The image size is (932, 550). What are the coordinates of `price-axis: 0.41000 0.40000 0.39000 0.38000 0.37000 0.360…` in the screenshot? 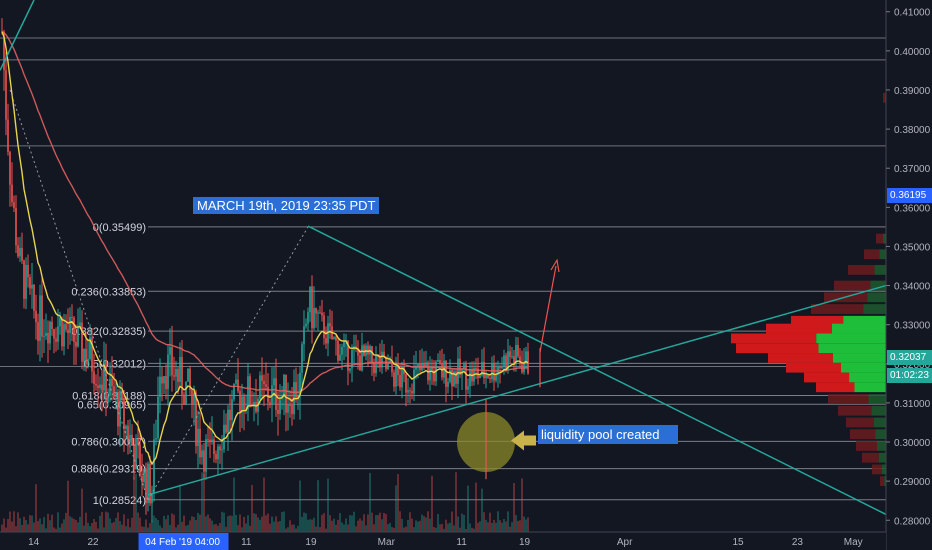 It's located at (908, 275).